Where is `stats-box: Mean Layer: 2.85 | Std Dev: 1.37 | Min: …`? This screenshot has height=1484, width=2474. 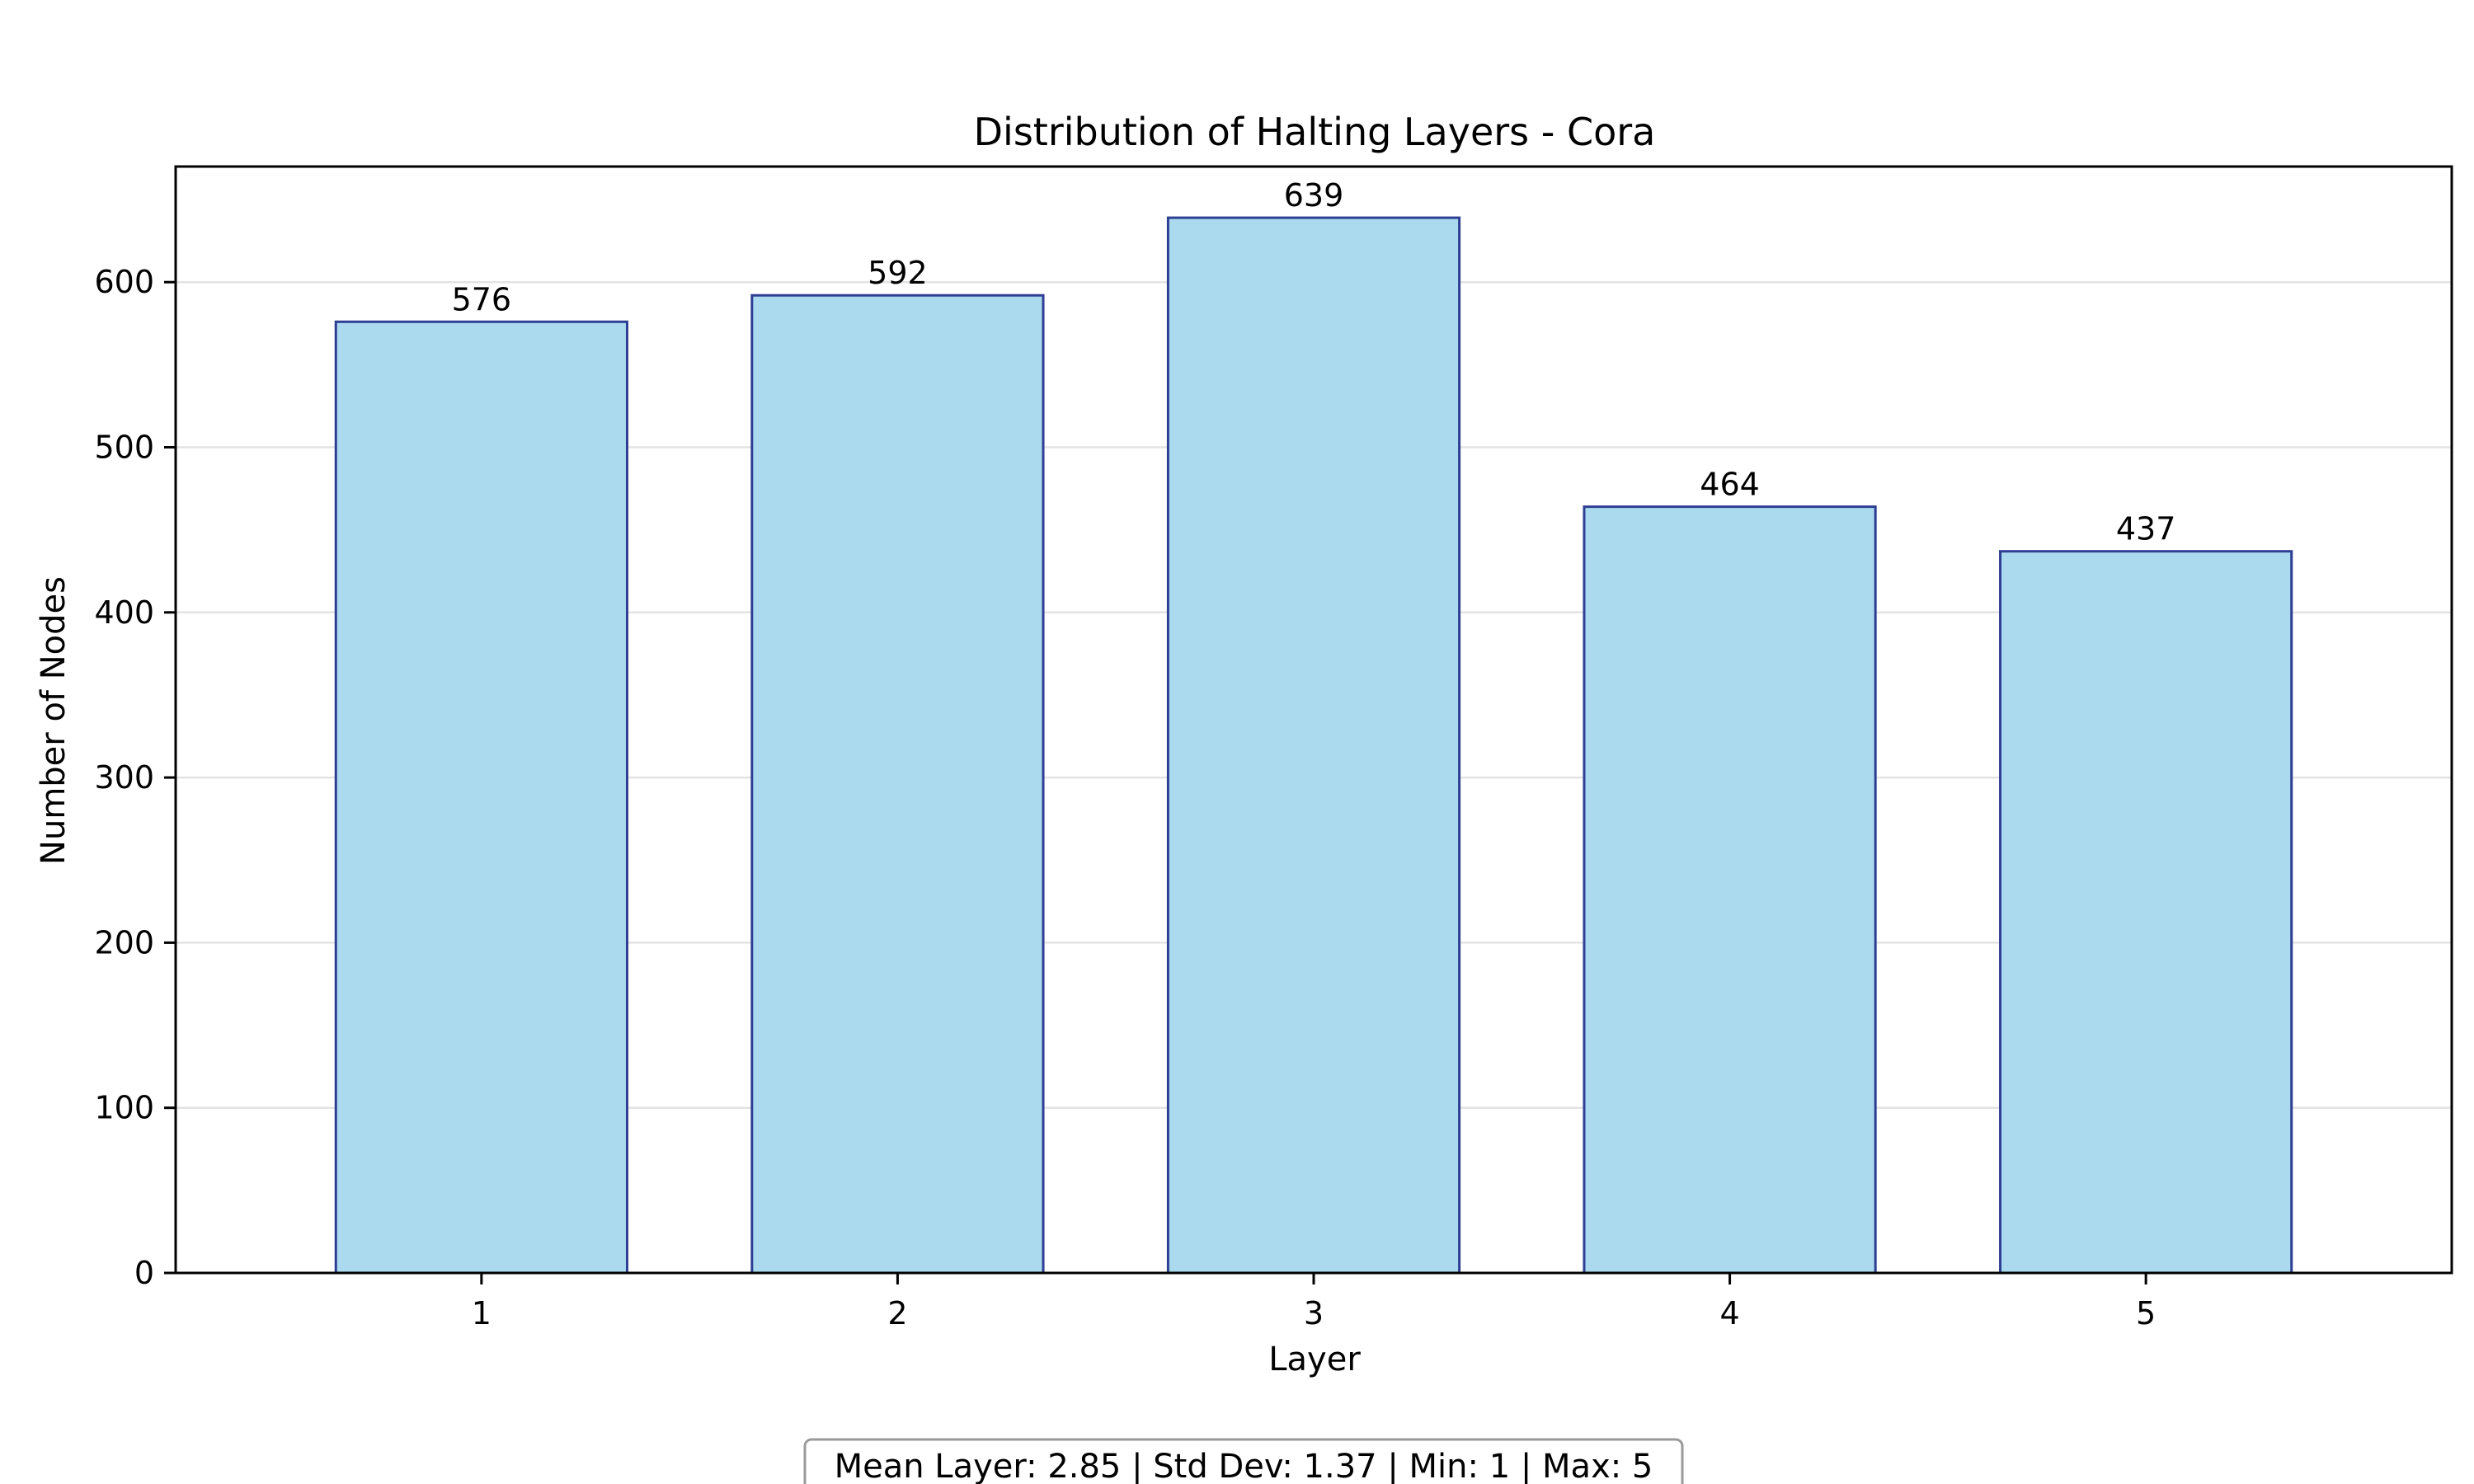 stats-box: Mean Layer: 2.85 | Std Dev: 1.37 | Min: … is located at coordinates (1243, 1461).